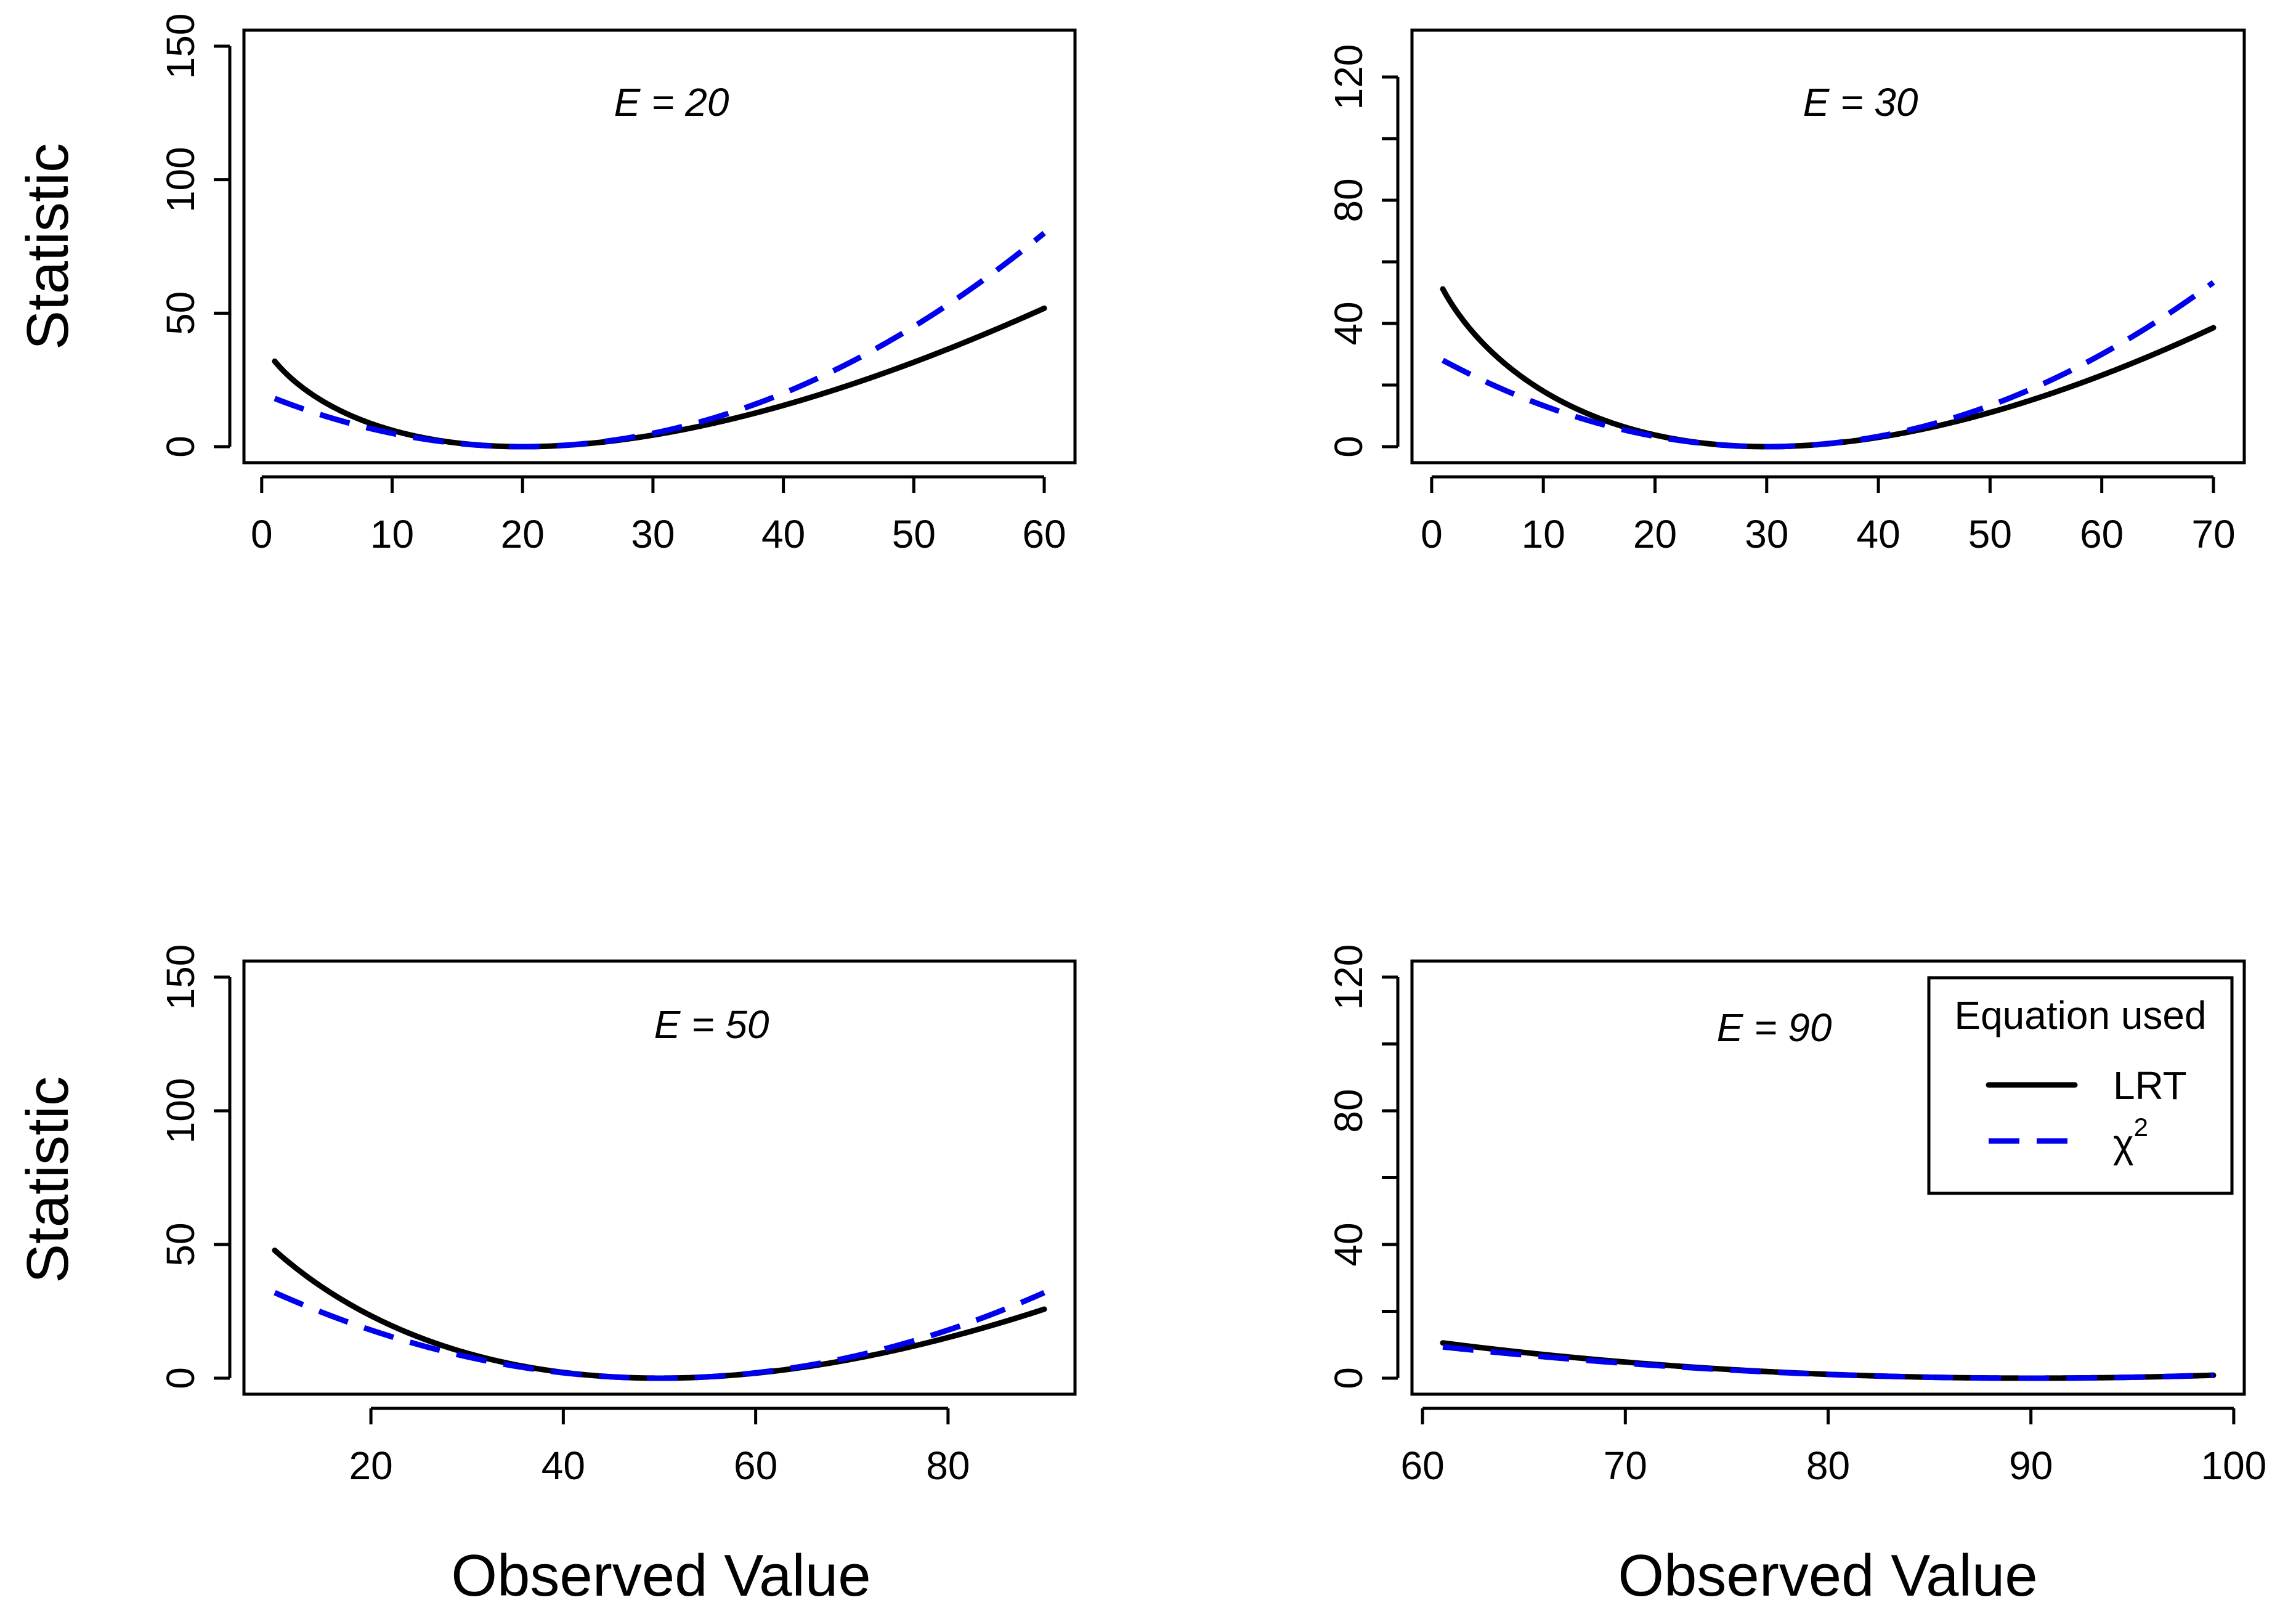 The width and height of the screenshot is (2280, 1624). I want to click on panel-label: E = 90, so click(1774, 1027).